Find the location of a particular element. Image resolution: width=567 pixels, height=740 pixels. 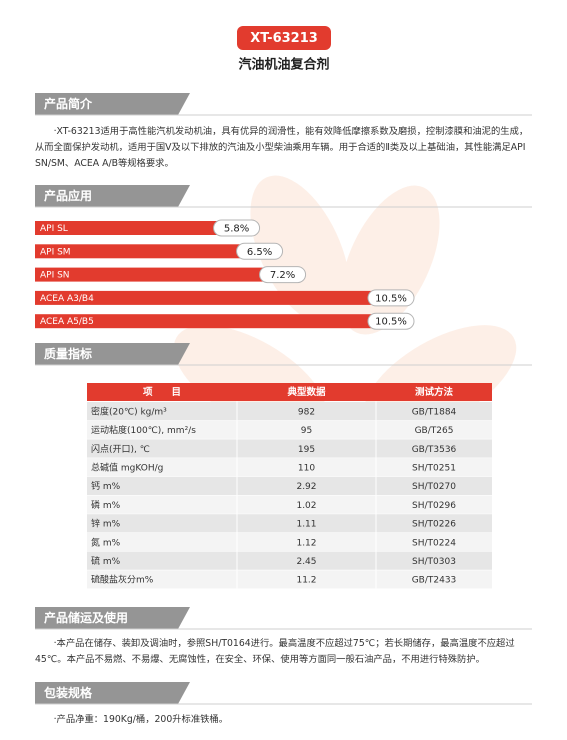

table-cell: 总碱值 mgKOH/g is located at coordinates (127, 467).